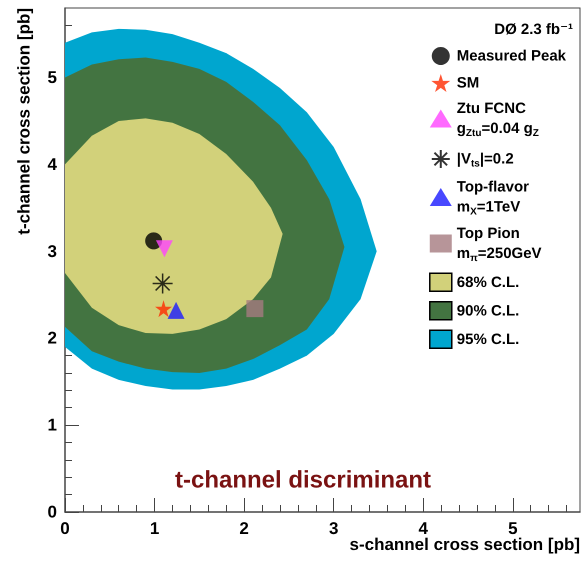 The width and height of the screenshot is (583, 561). I want to click on x-tick-label: 3, so click(333, 528).